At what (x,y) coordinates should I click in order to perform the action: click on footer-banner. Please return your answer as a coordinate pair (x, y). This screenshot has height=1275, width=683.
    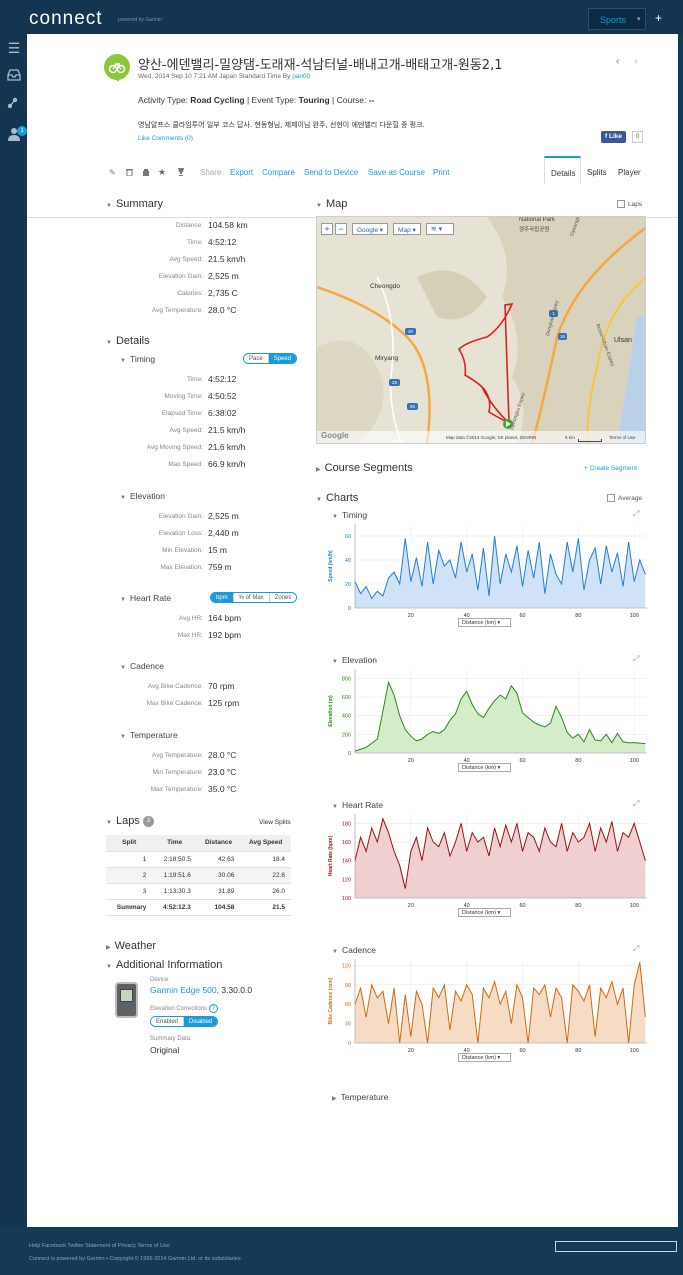
    Looking at the image, I should click on (616, 1246).